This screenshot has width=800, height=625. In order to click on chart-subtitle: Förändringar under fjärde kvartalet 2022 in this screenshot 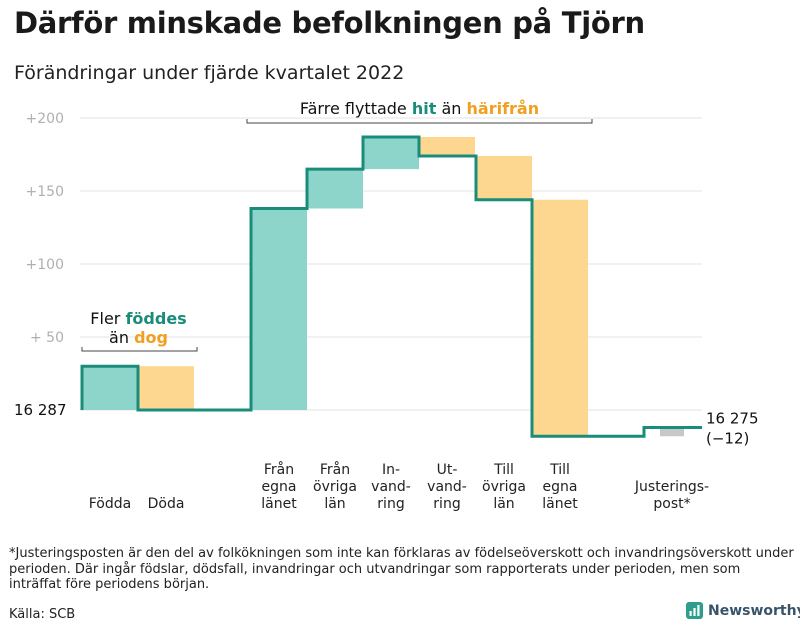, I will do `click(209, 73)`.